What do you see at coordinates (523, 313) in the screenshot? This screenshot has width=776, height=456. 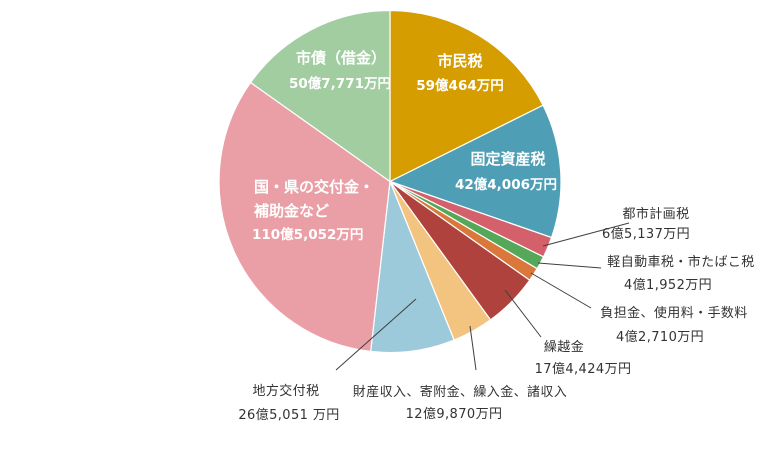 I see `leader-line-carryover` at bounding box center [523, 313].